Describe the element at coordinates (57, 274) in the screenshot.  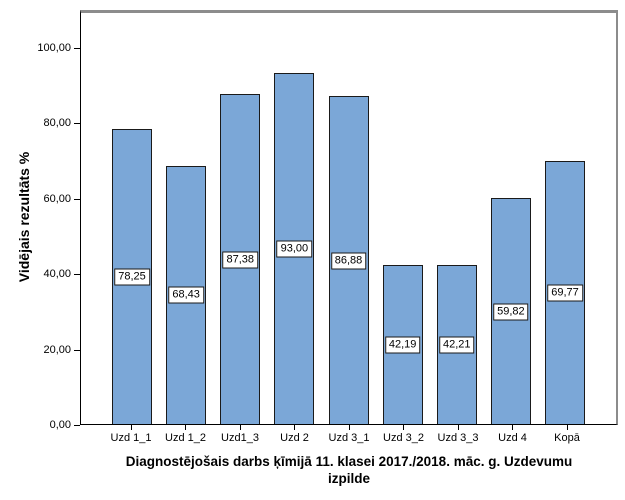
I see `y-tick-label: 40,00` at that location.